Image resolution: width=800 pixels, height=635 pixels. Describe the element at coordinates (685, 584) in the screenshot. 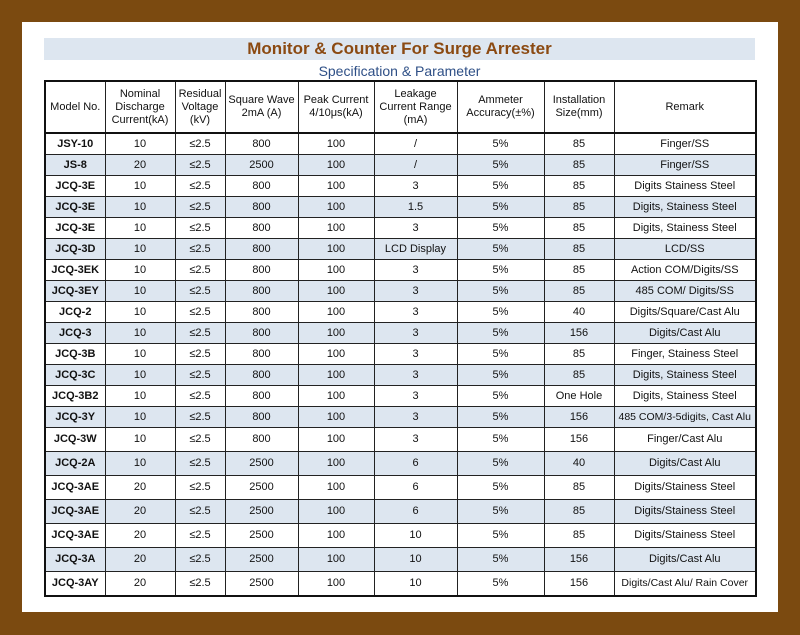

I see `remark-cell: Digits/Cast Alu/ Rain Cover` at that location.